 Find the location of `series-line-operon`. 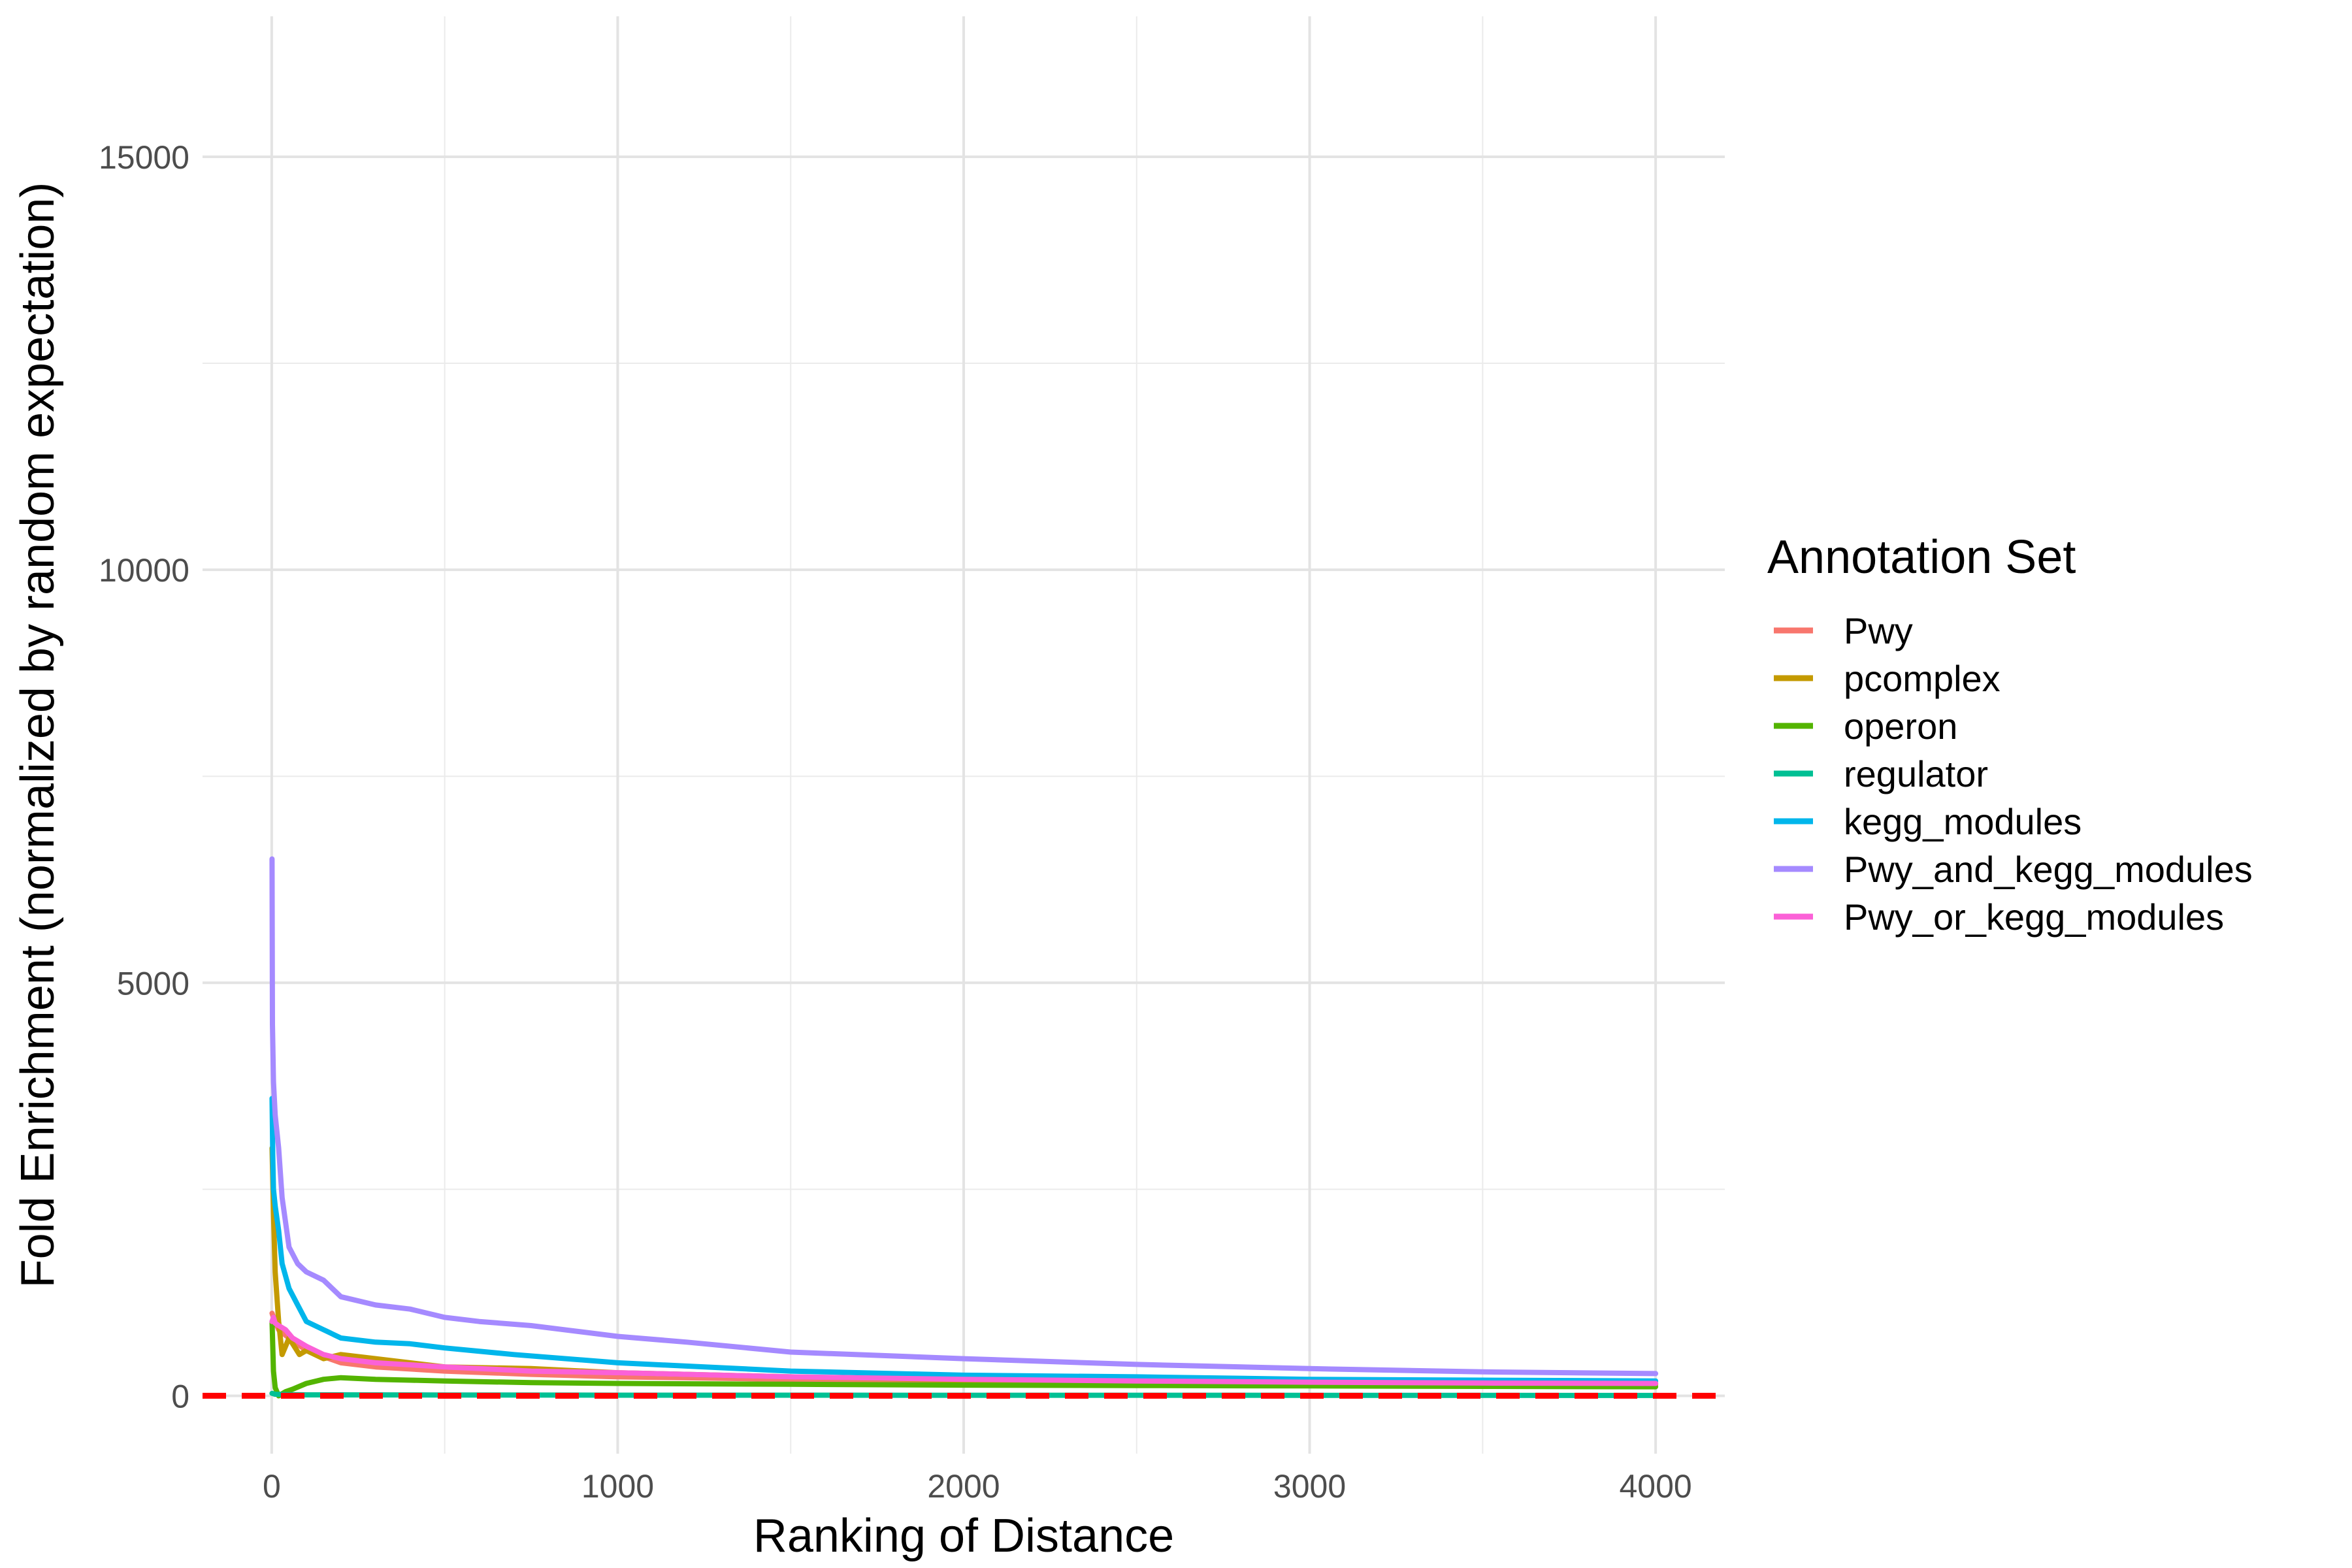

series-line-operon is located at coordinates (964, 1358).